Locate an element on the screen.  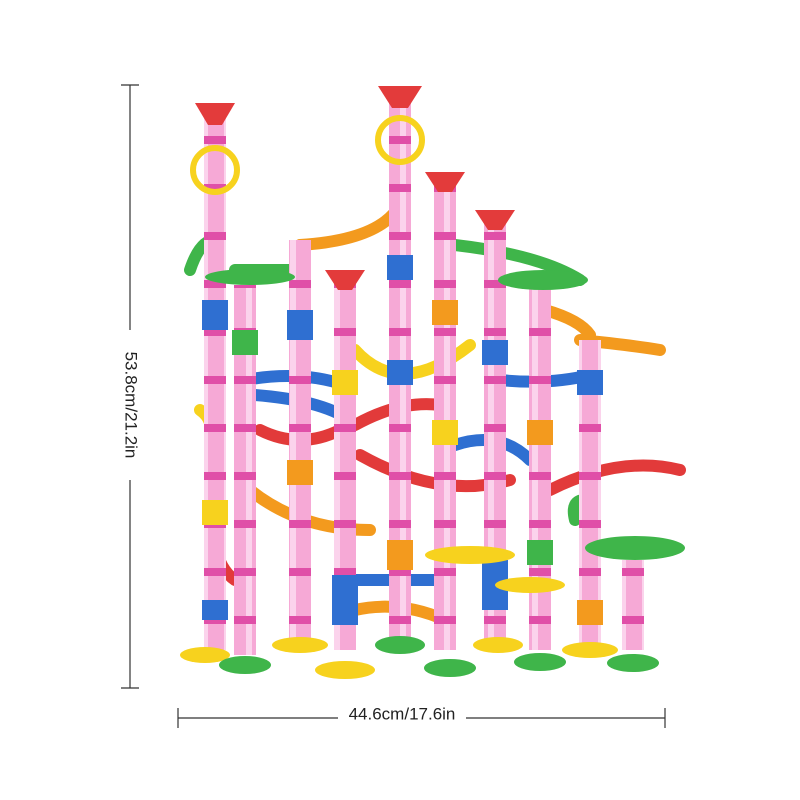
height-label: 53.8cm/21.2in is located at coordinates (131, 405).